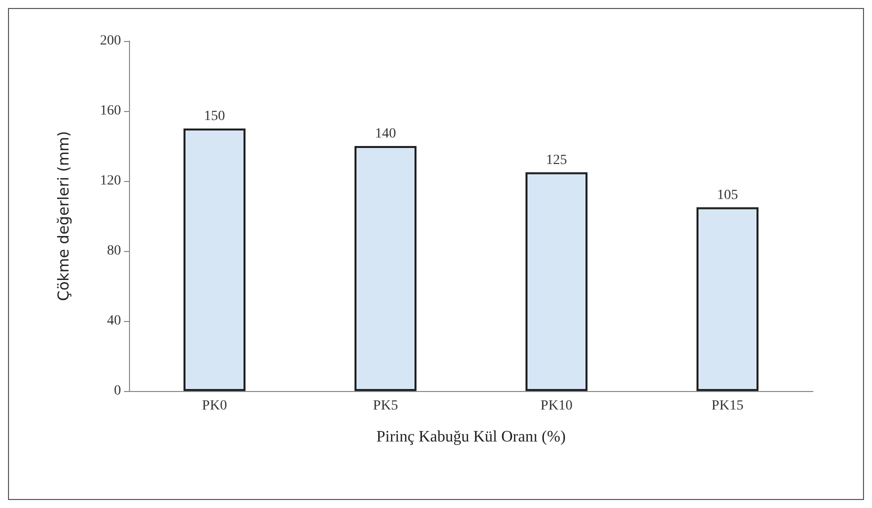  What do you see at coordinates (471, 437) in the screenshot?
I see `x-axis-title: Pirinç Kabuğu Kül Oranı (%)` at bounding box center [471, 437].